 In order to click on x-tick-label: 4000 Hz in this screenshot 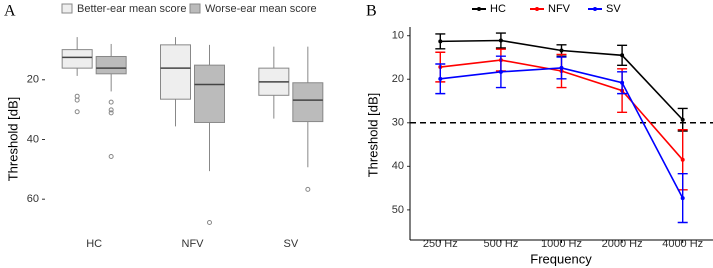, I will do `click(682, 244)`.